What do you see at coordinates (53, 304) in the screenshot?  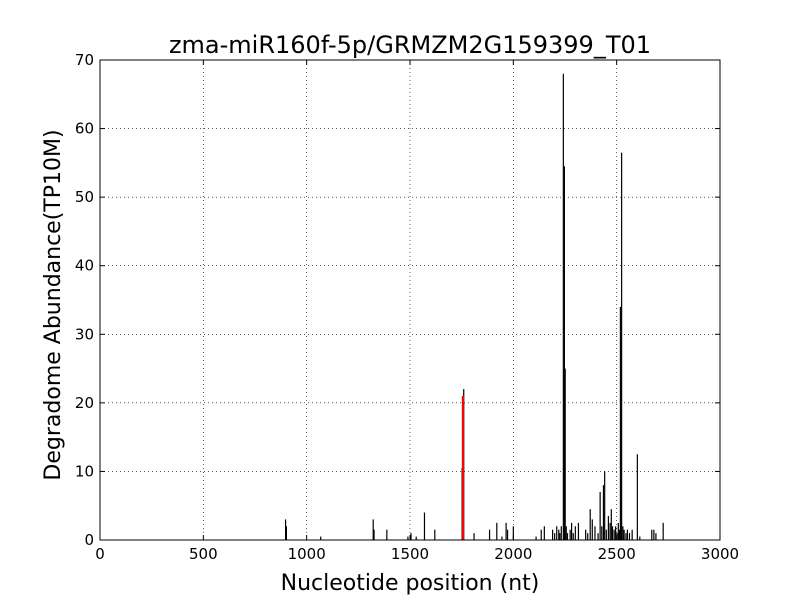 I see `y-axis-label: Degradome Abundance(TP10M)` at bounding box center [53, 304].